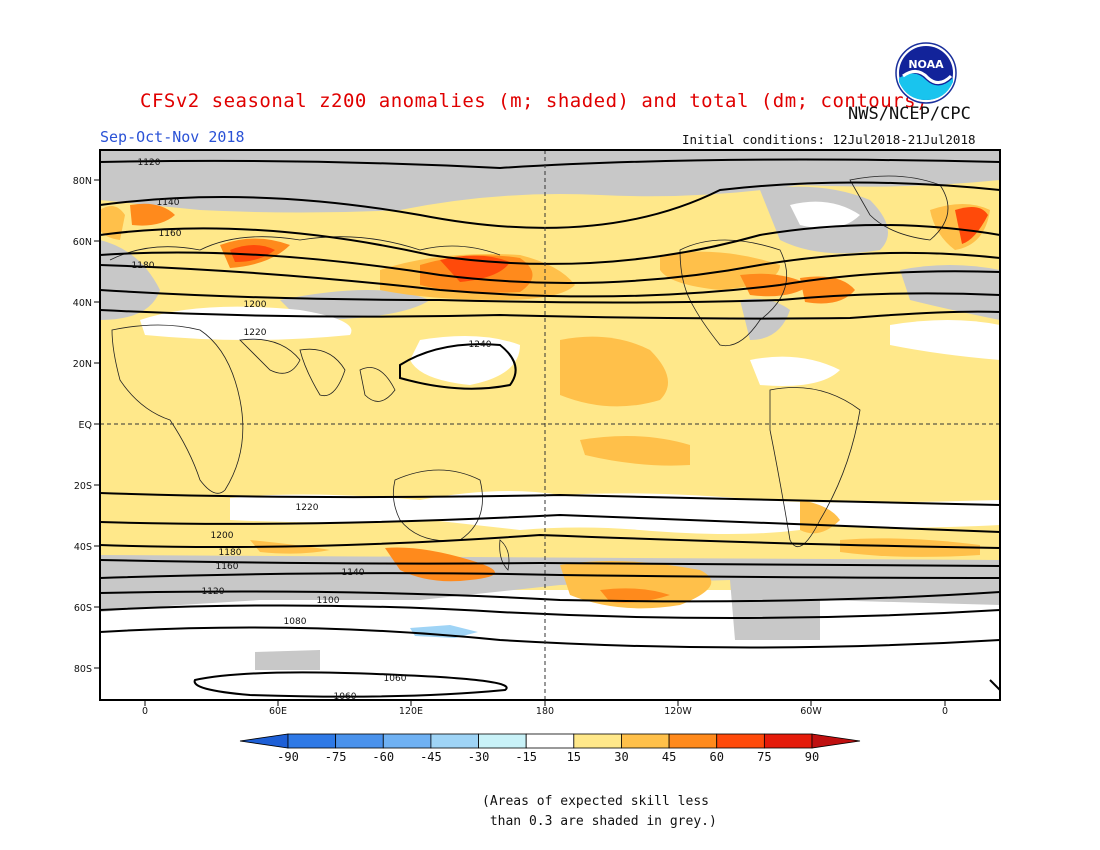  What do you see at coordinates (83, 547) in the screenshot?
I see `lat-label: 40S` at bounding box center [83, 547].